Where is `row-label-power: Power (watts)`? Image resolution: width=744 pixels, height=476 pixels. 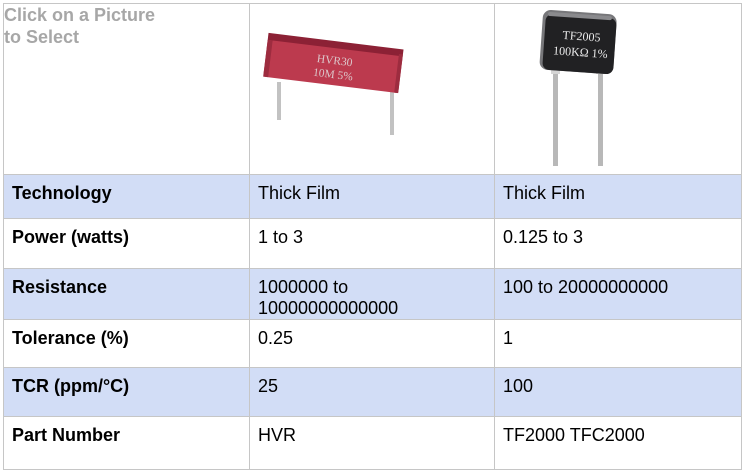
row-label-power: Power (watts) is located at coordinates (126, 243).